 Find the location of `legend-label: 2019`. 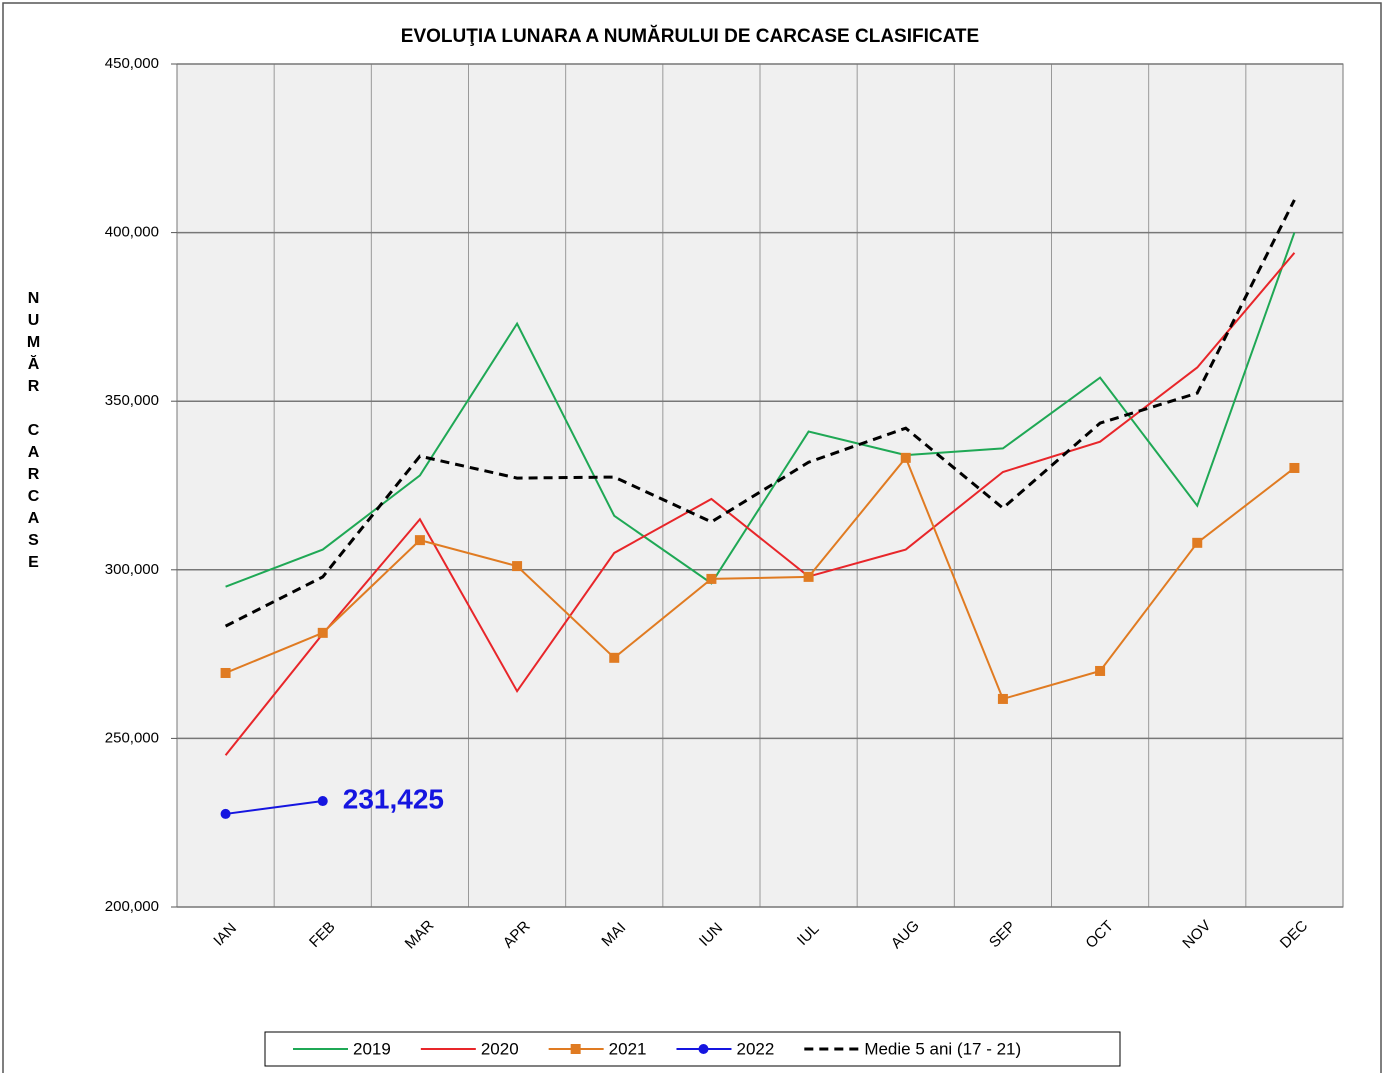

legend-label: 2019 is located at coordinates (372, 1048).